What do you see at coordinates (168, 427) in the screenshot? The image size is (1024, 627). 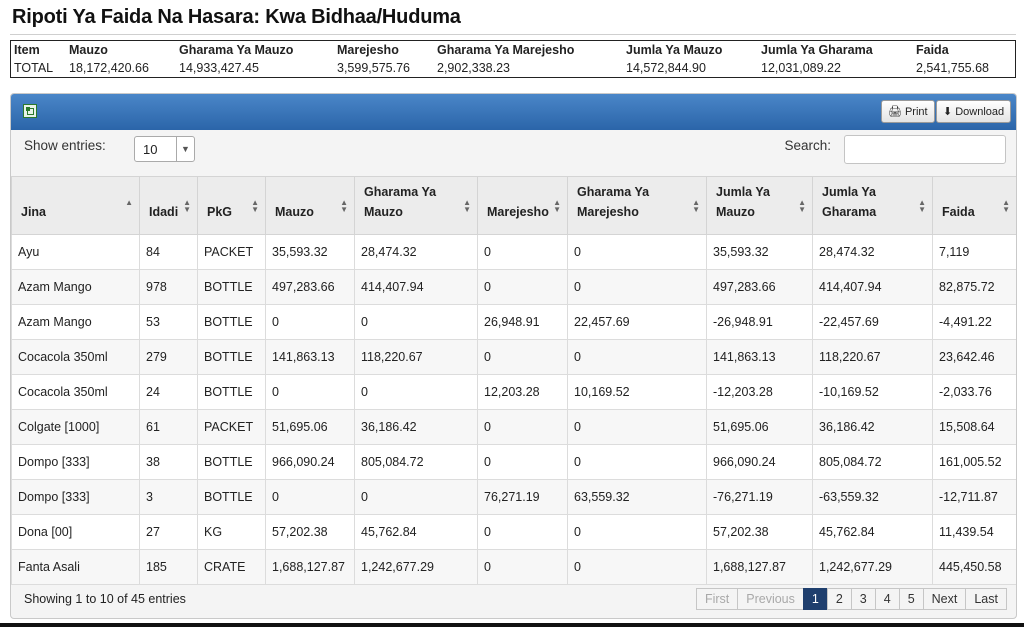 I see `table-cell: 61` at bounding box center [168, 427].